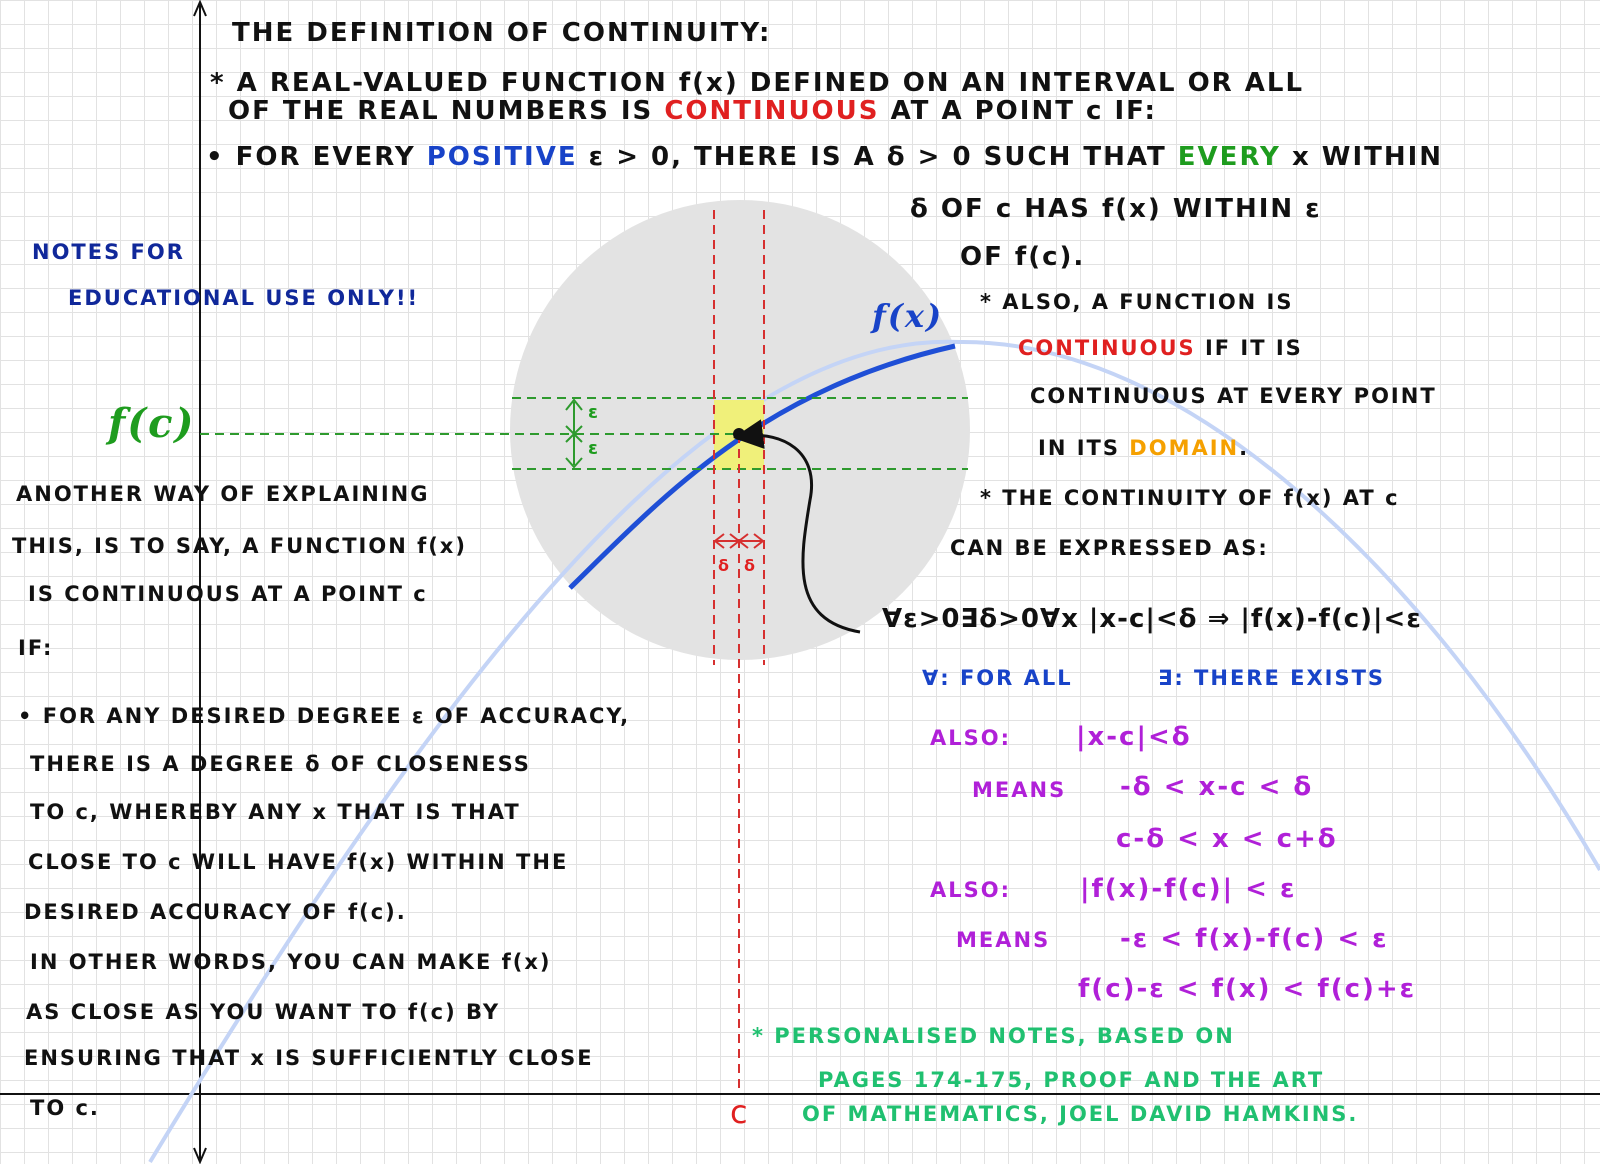  Describe the element at coordinates (1188, 889) in the screenshot. I see `abs-inequality-2: |f(x)-f(c)| < ε` at that location.